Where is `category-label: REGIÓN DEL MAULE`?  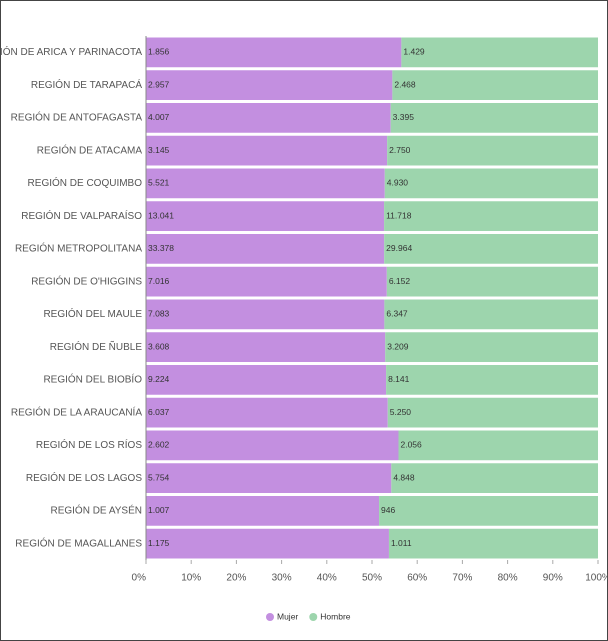 category-label: REGIÓN DEL MAULE is located at coordinates (92, 313).